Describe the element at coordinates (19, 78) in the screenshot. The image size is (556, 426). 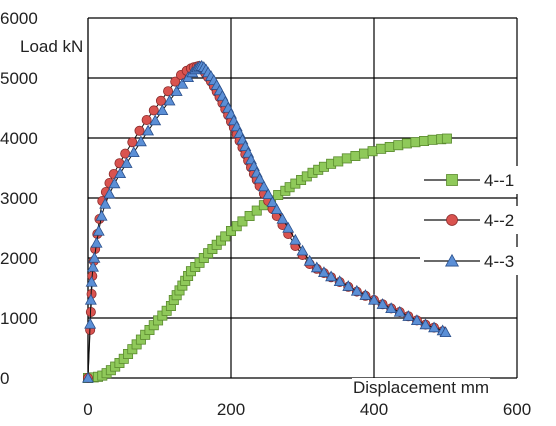
I see `y-tick-label: 5000` at that location.